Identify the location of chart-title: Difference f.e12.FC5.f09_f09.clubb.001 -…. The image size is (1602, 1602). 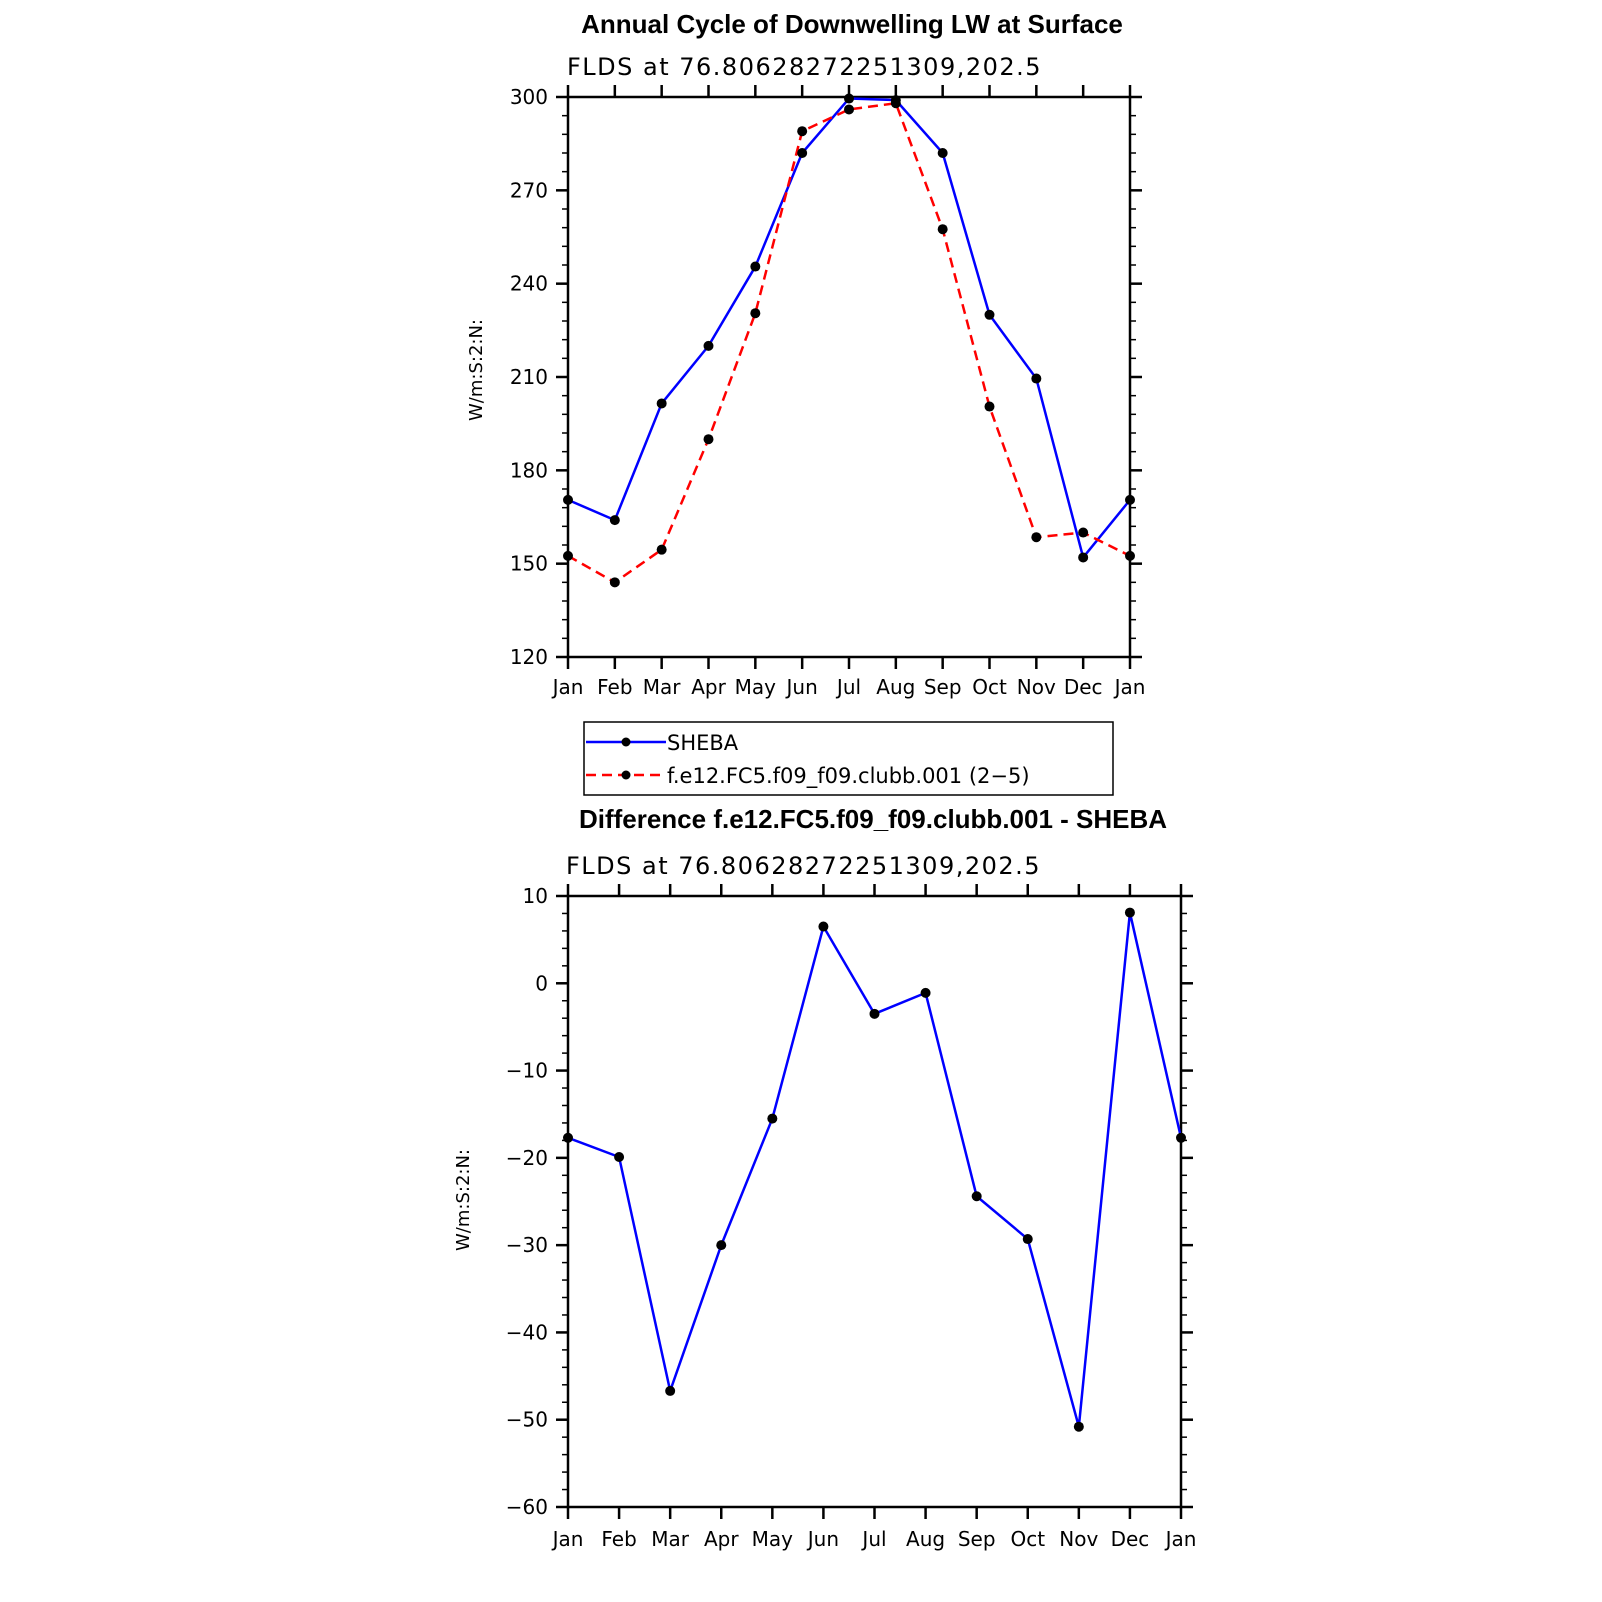
(873, 819).